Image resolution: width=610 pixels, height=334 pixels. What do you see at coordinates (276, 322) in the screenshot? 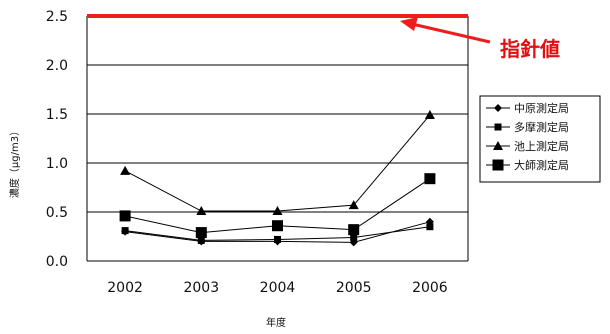
I see `x-axis-title: 年度` at bounding box center [276, 322].